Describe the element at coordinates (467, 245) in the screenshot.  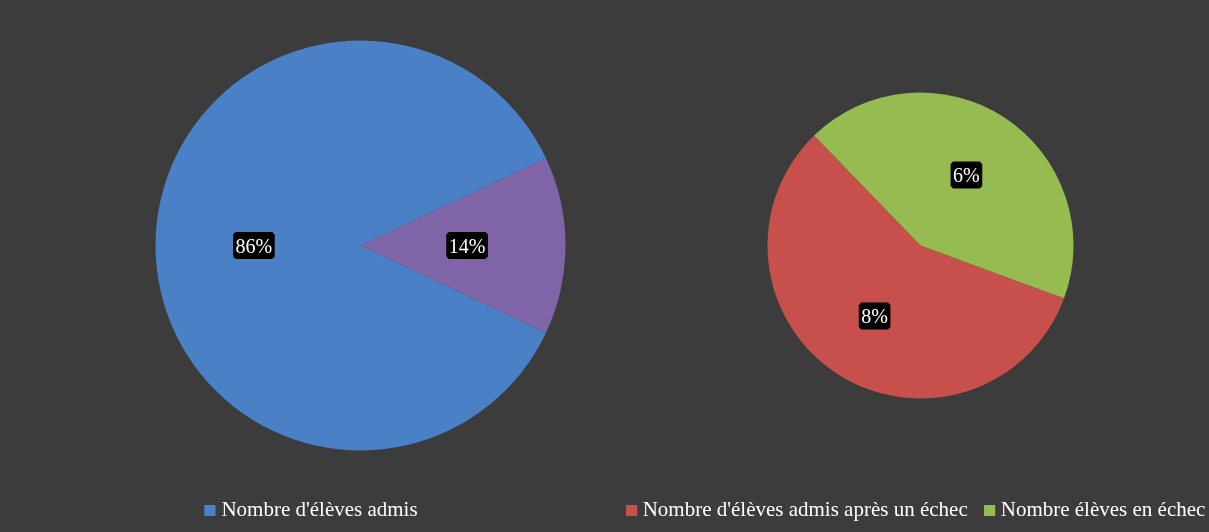
I see `data-label: 14%` at that location.